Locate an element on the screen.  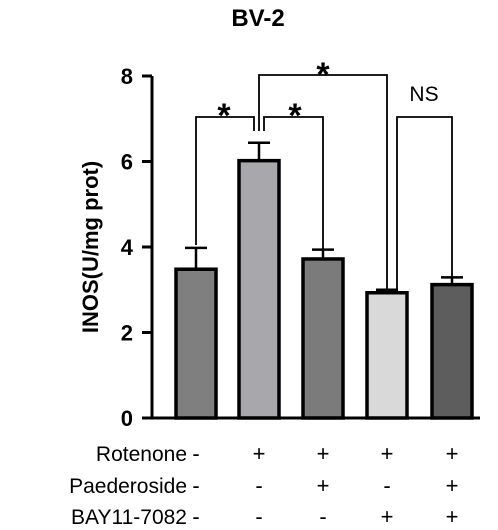
y-tick-label: 4 is located at coordinates (127, 247).